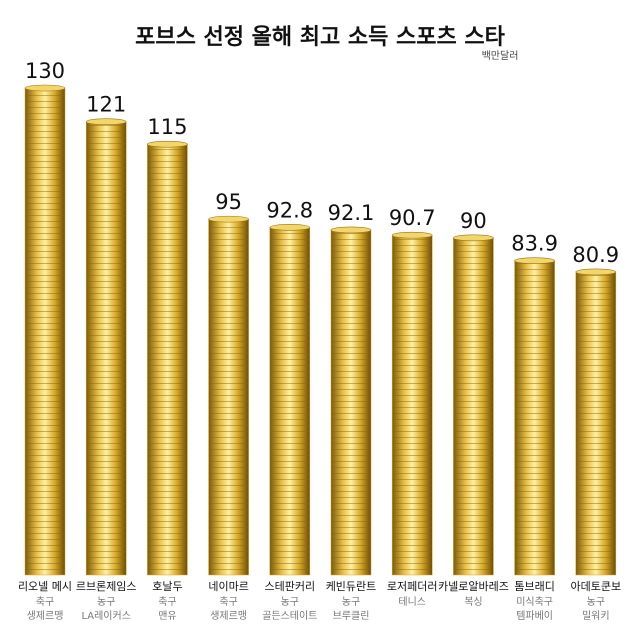  I want to click on value-label: 92.8, so click(289, 210).